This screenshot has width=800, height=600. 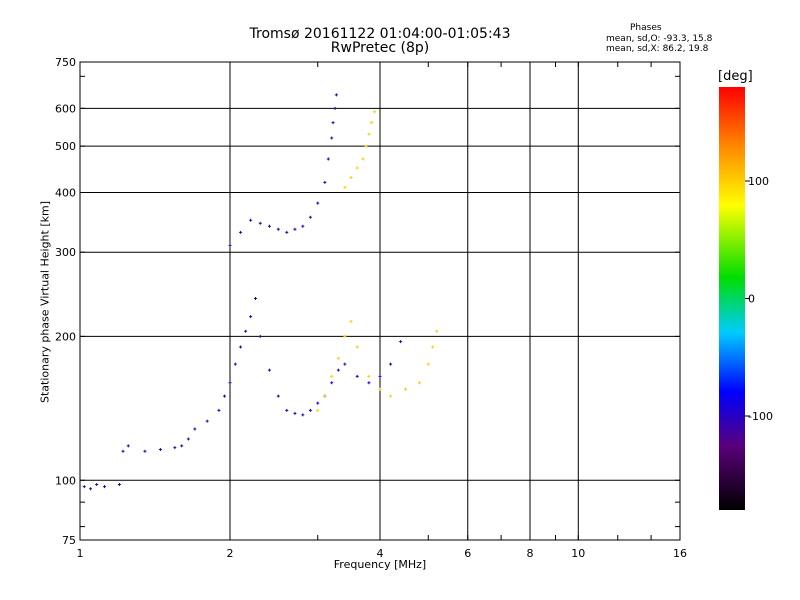 I want to click on phase-legend-x-stats: mean, sd,X: 86.2, 19.8, so click(x=657, y=49).